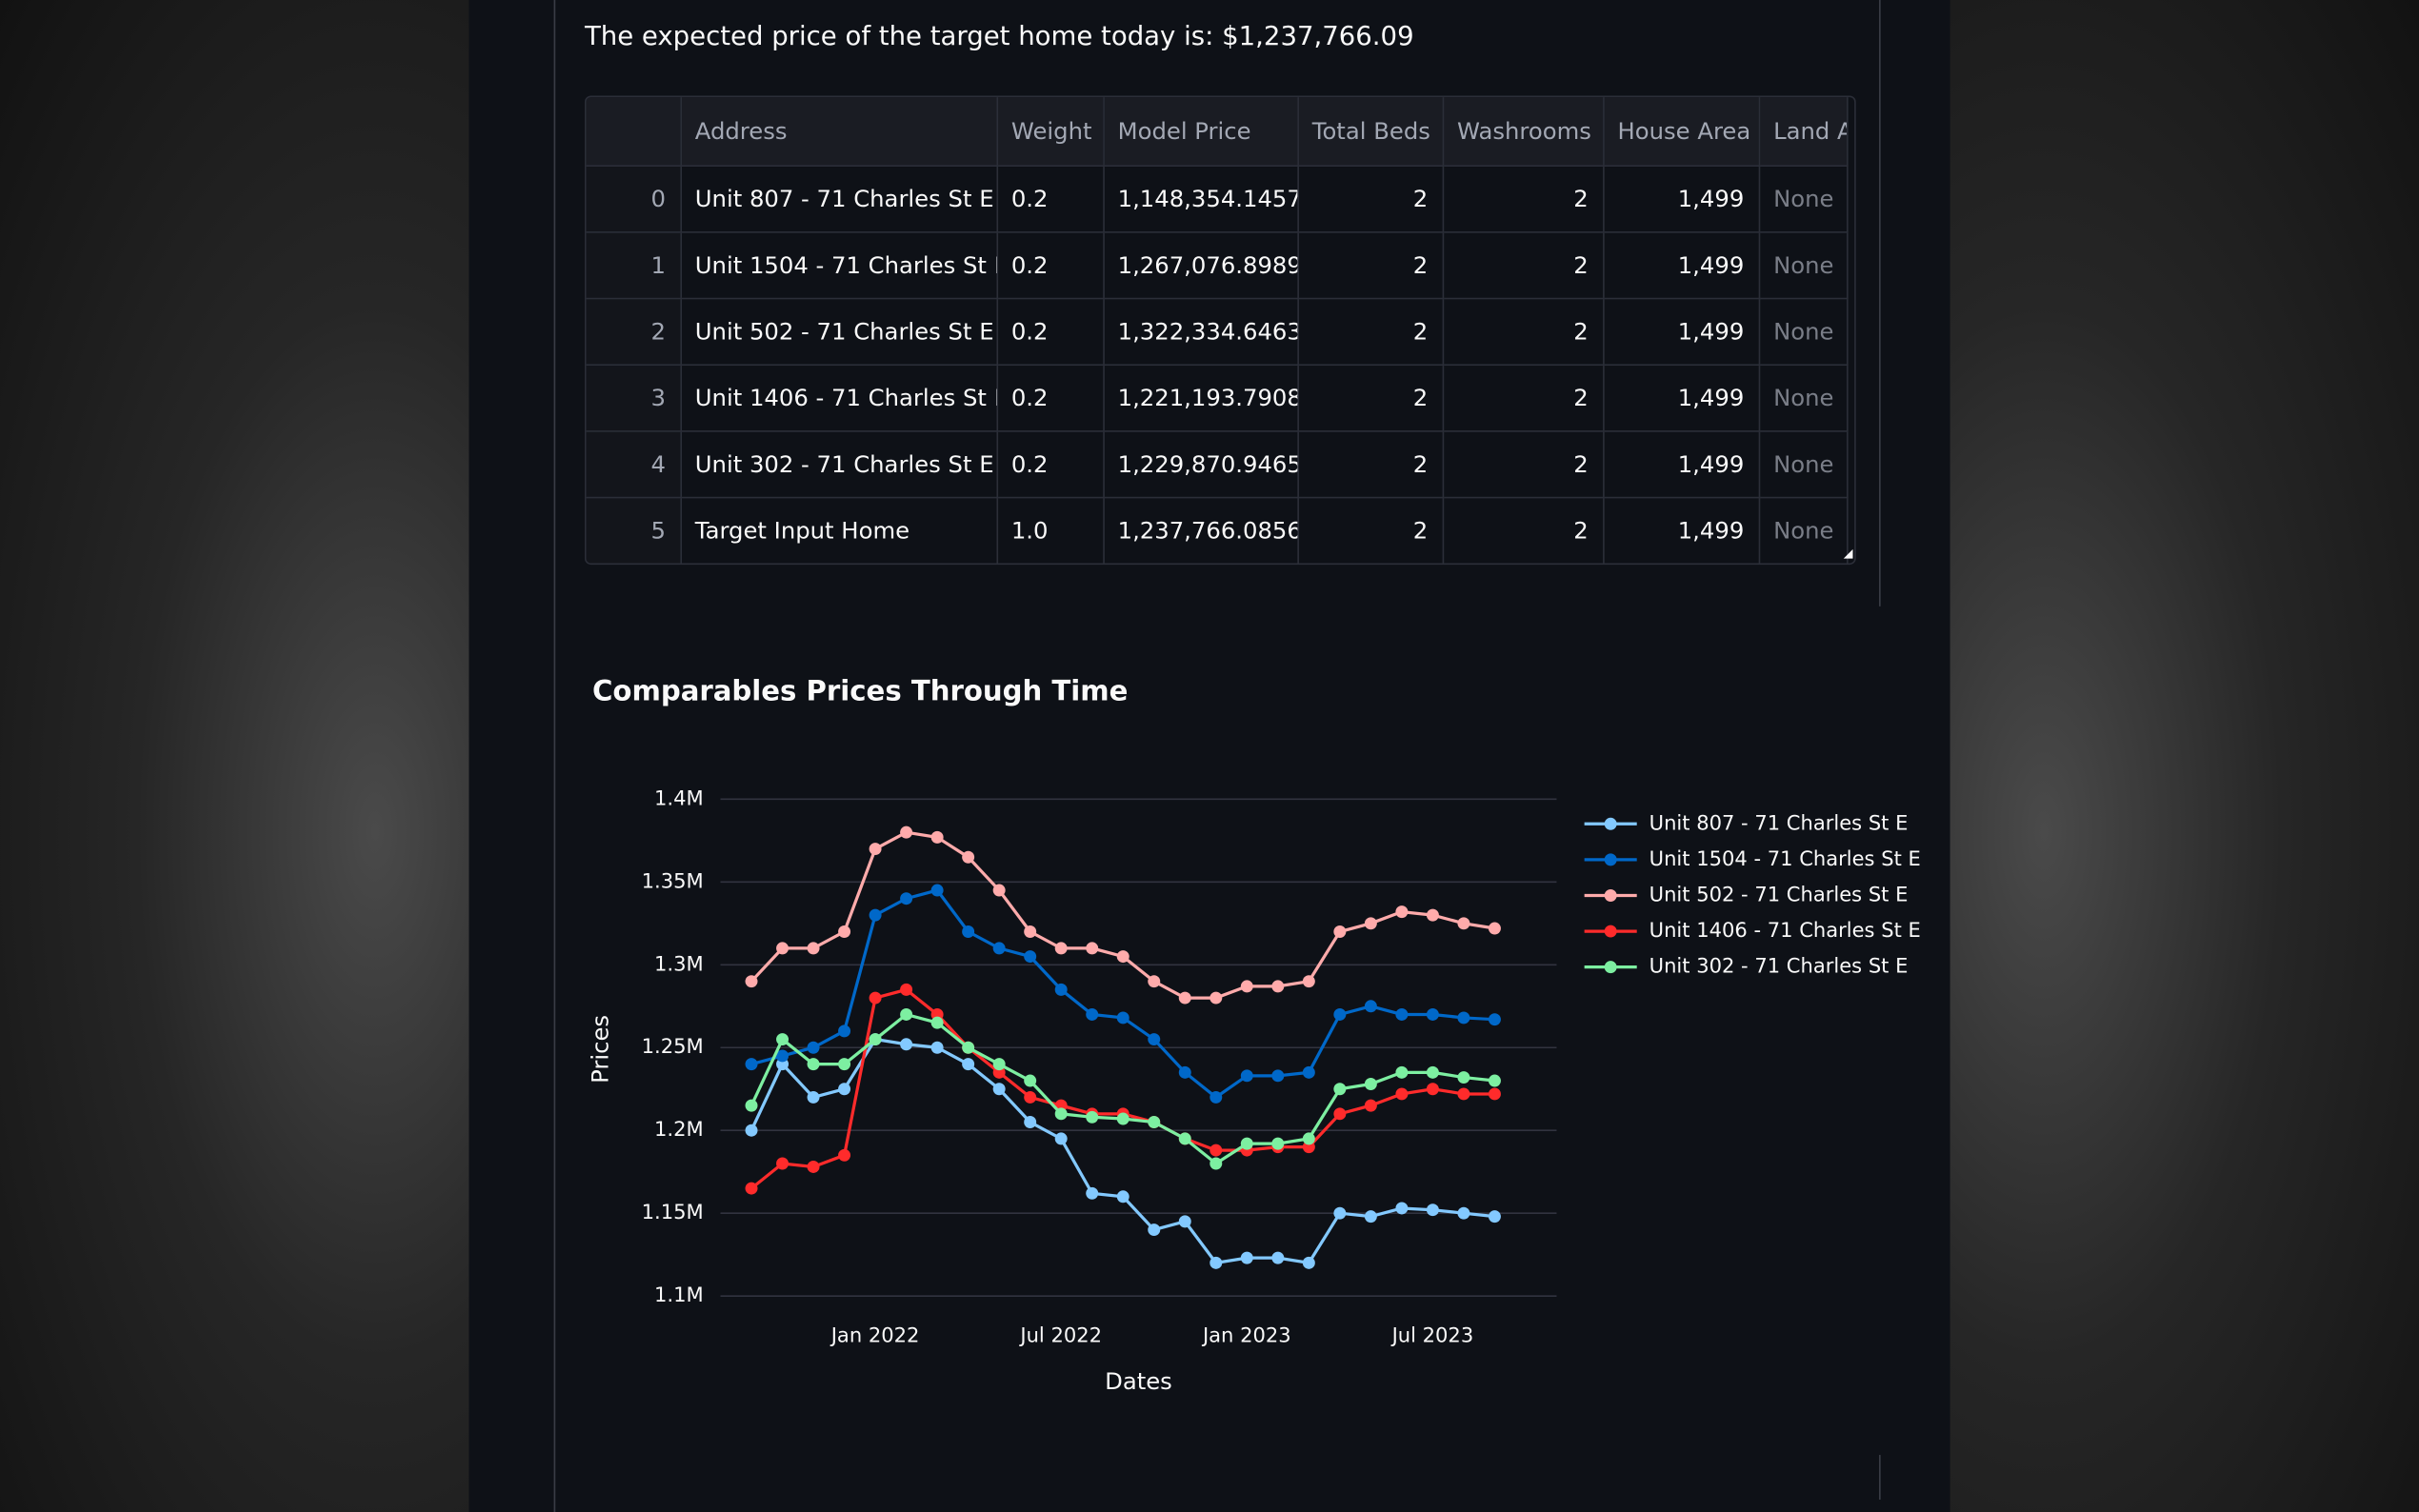  What do you see at coordinates (1785, 858) in the screenshot?
I see `legend-label: Unit 1504 - 71 Charles St E` at bounding box center [1785, 858].